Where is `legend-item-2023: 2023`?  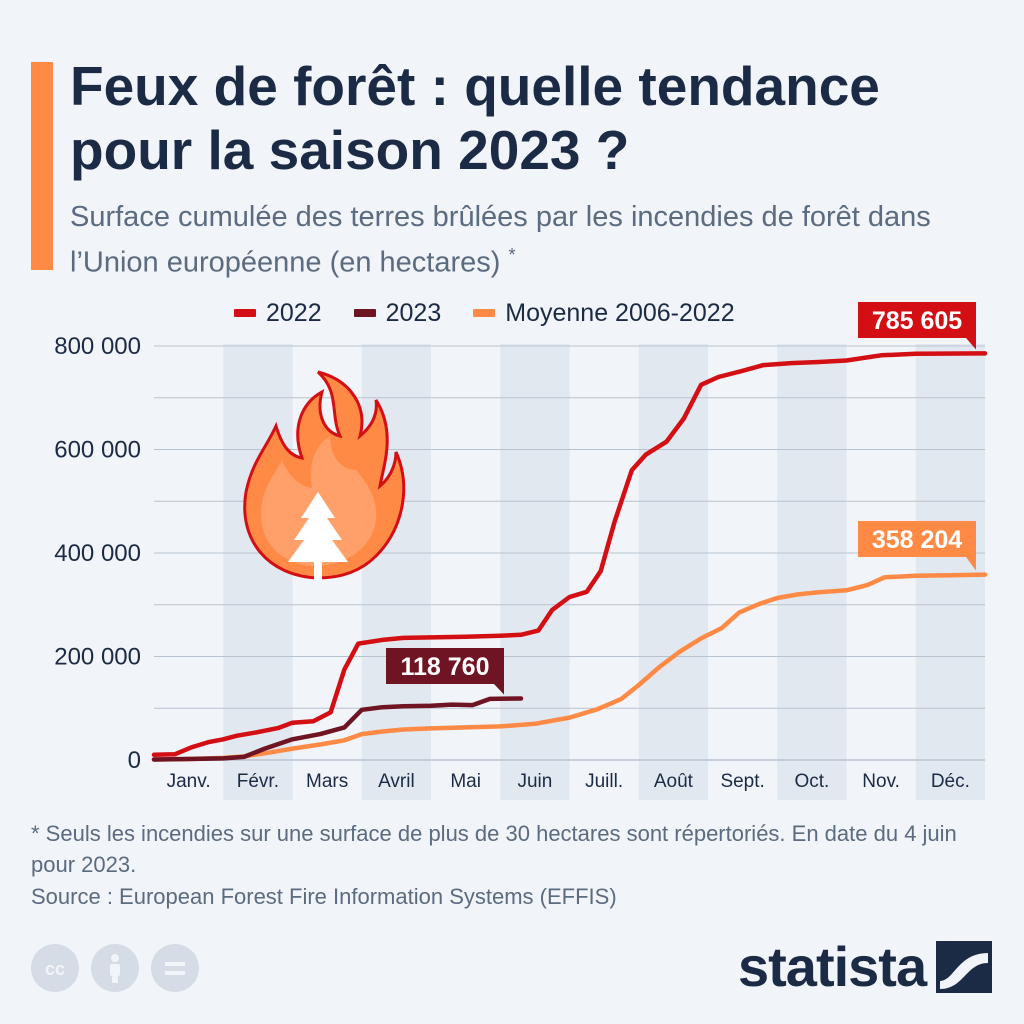
legend-item-2023: 2023 is located at coordinates (397, 313).